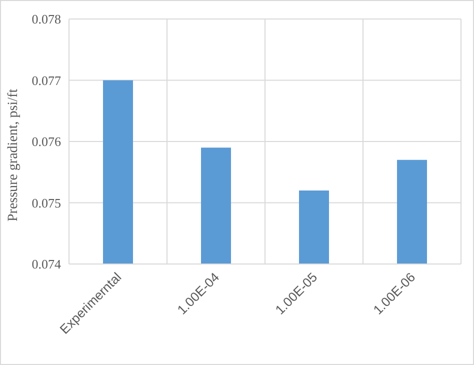 The height and width of the screenshot is (365, 474). What do you see at coordinates (46, 19) in the screenshot?
I see `y-tick-label: 0.078` at bounding box center [46, 19].